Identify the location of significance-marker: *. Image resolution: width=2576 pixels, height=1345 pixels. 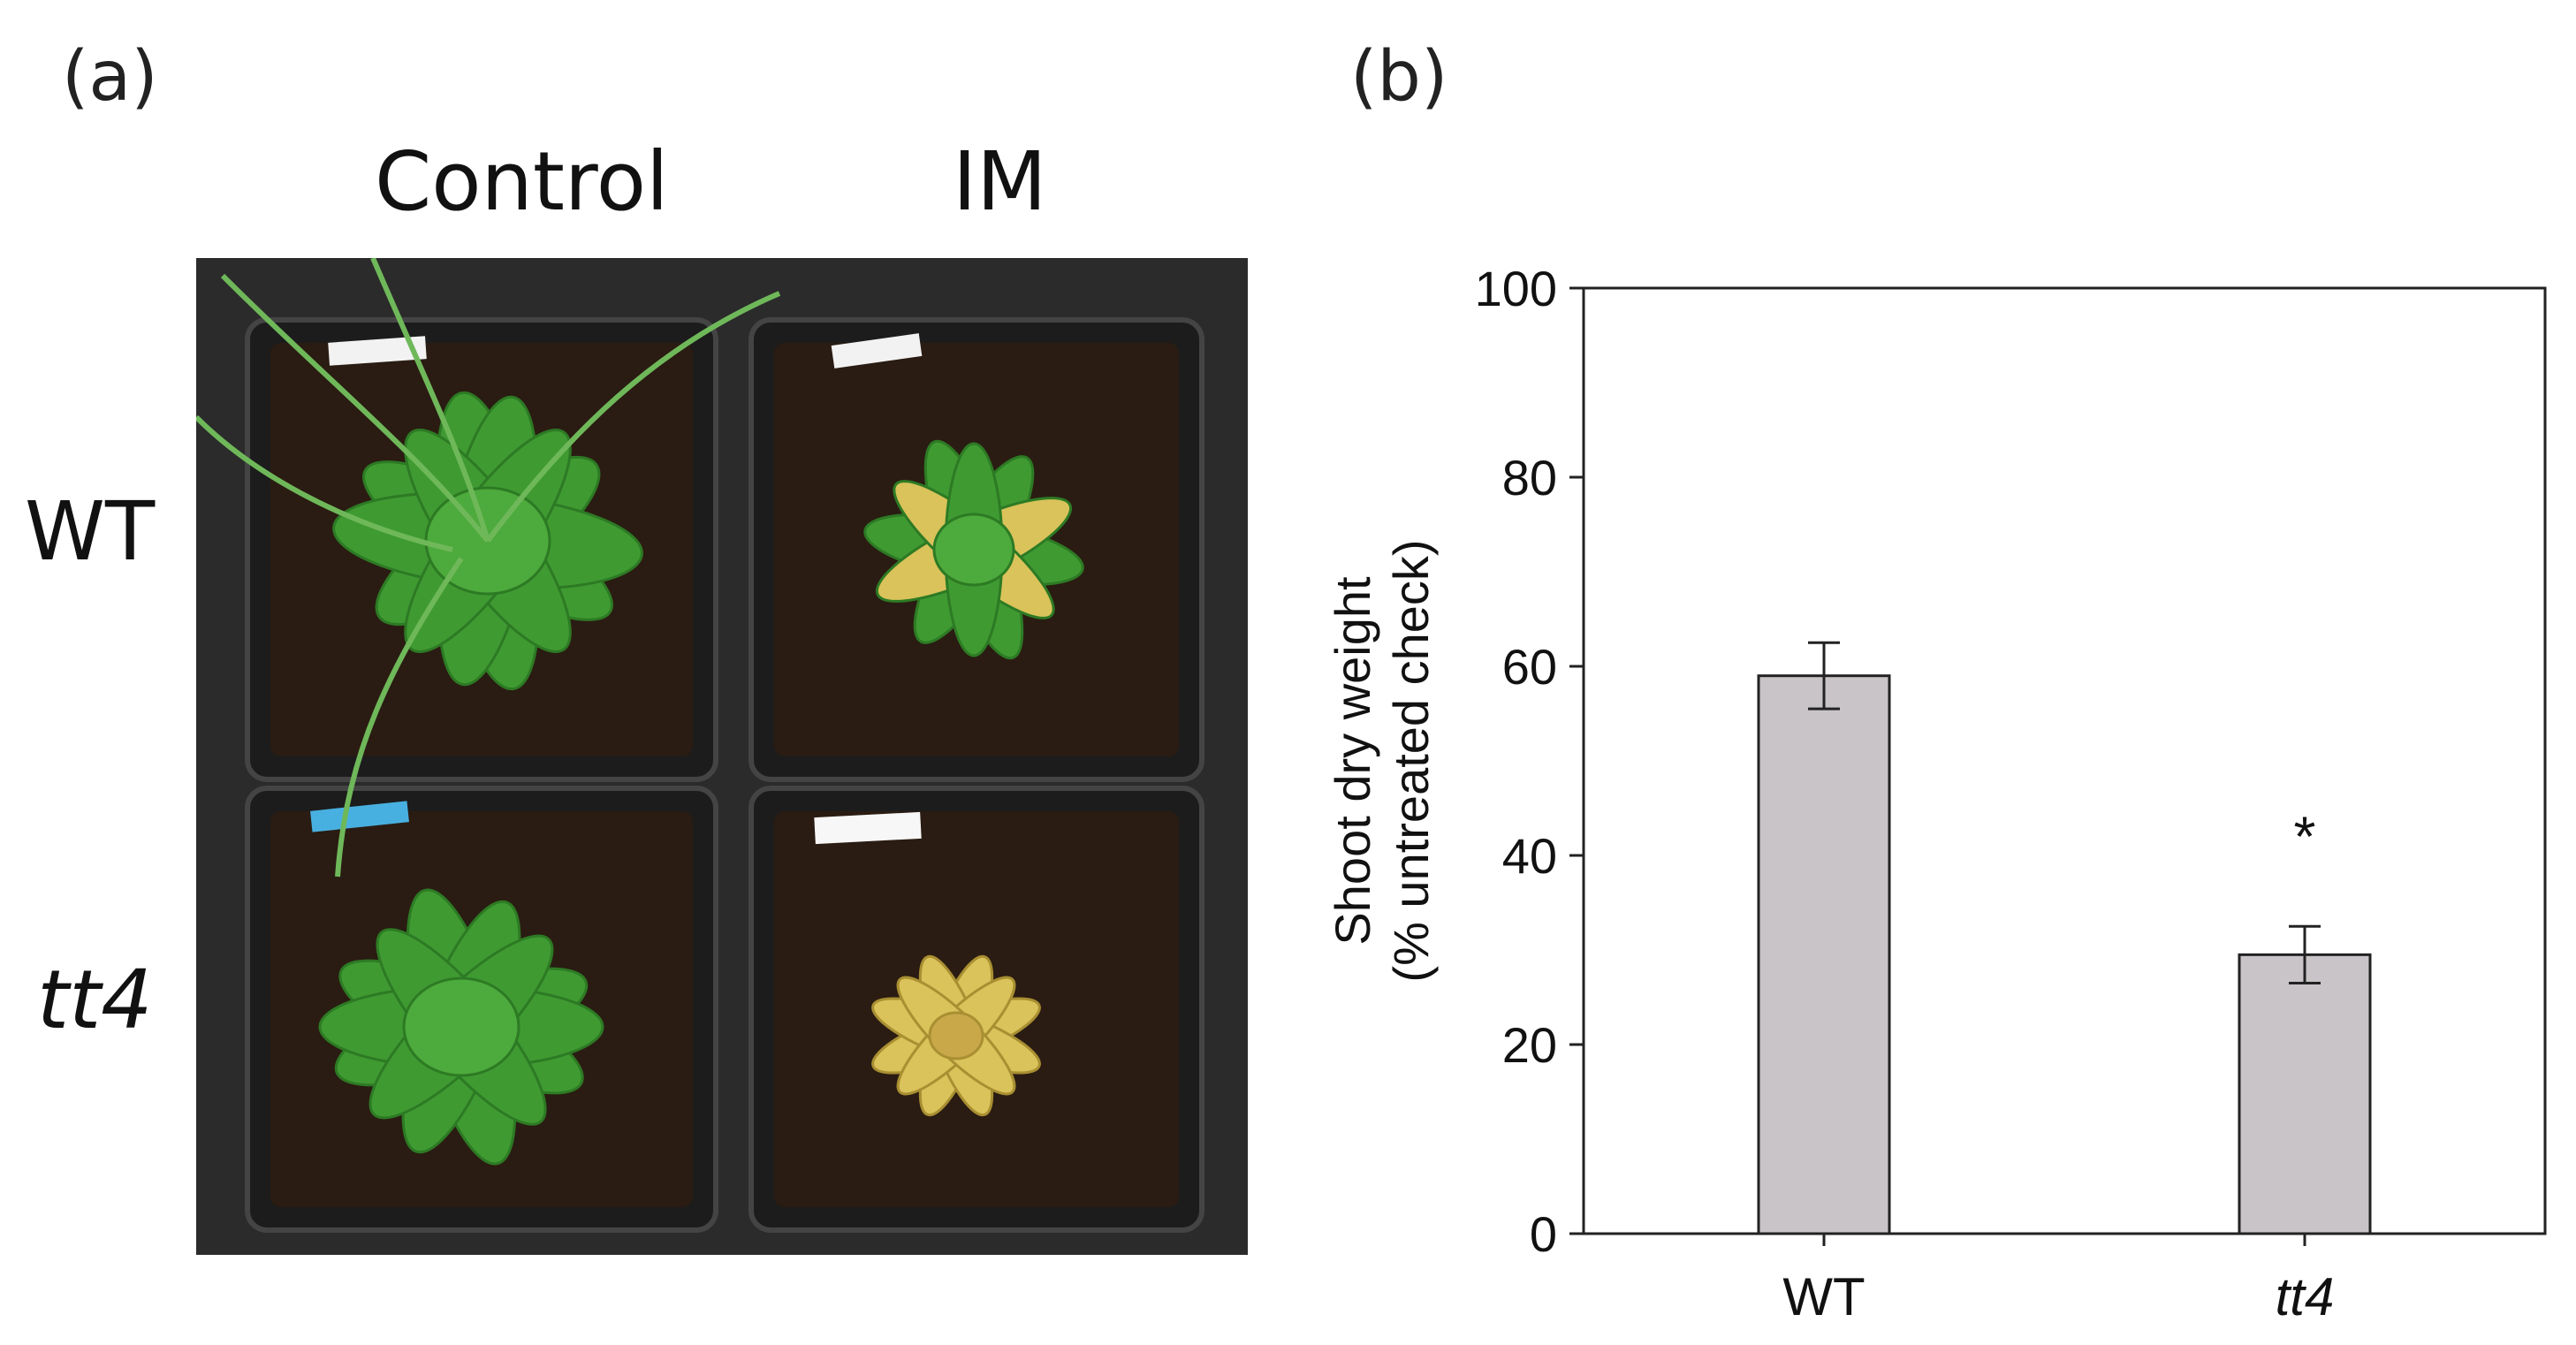
(2305, 836).